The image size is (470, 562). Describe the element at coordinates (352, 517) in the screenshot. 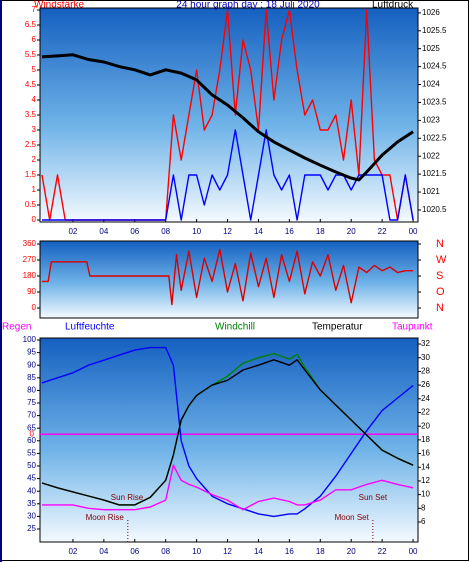

I see `annotation: Moon Set` at that location.